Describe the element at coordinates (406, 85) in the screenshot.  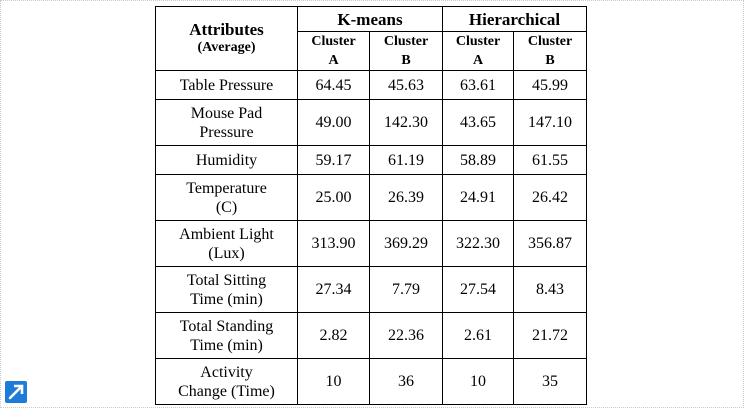
I see `value-cell: 45.63` at that location.